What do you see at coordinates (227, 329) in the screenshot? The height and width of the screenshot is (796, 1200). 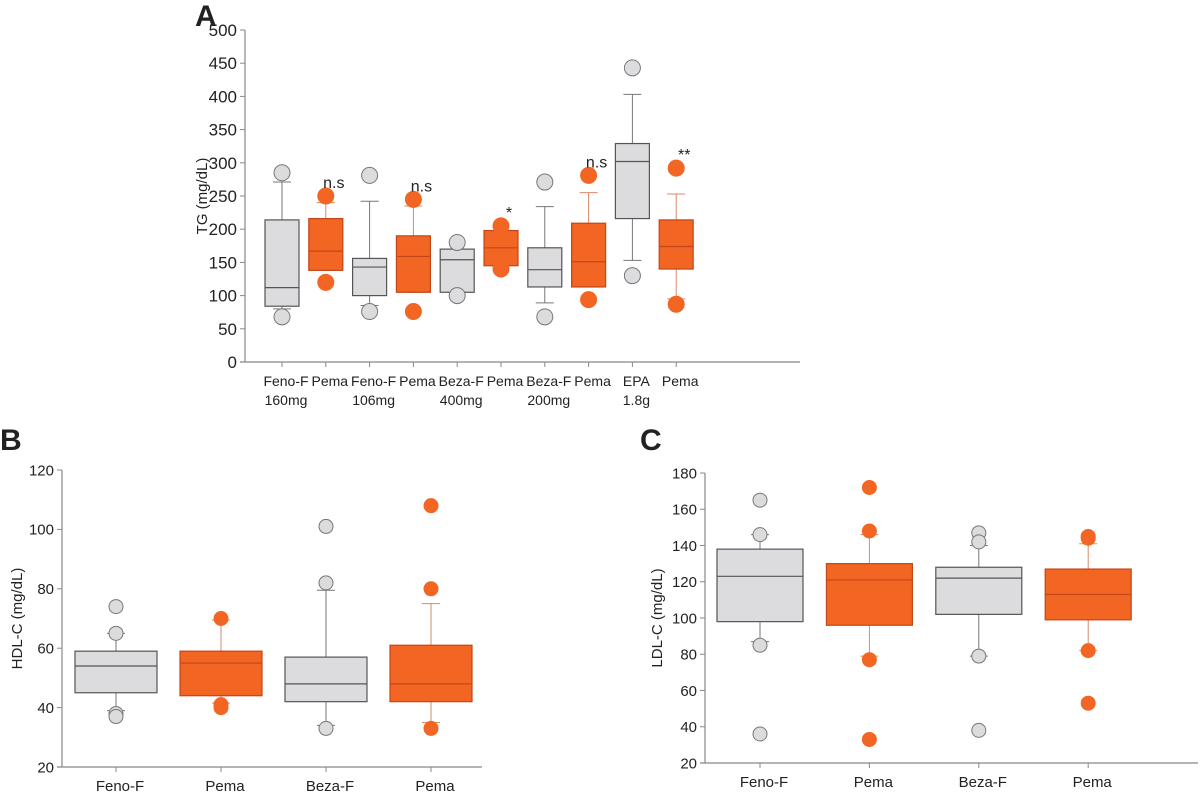 I see `y-tick-label: 50` at bounding box center [227, 329].